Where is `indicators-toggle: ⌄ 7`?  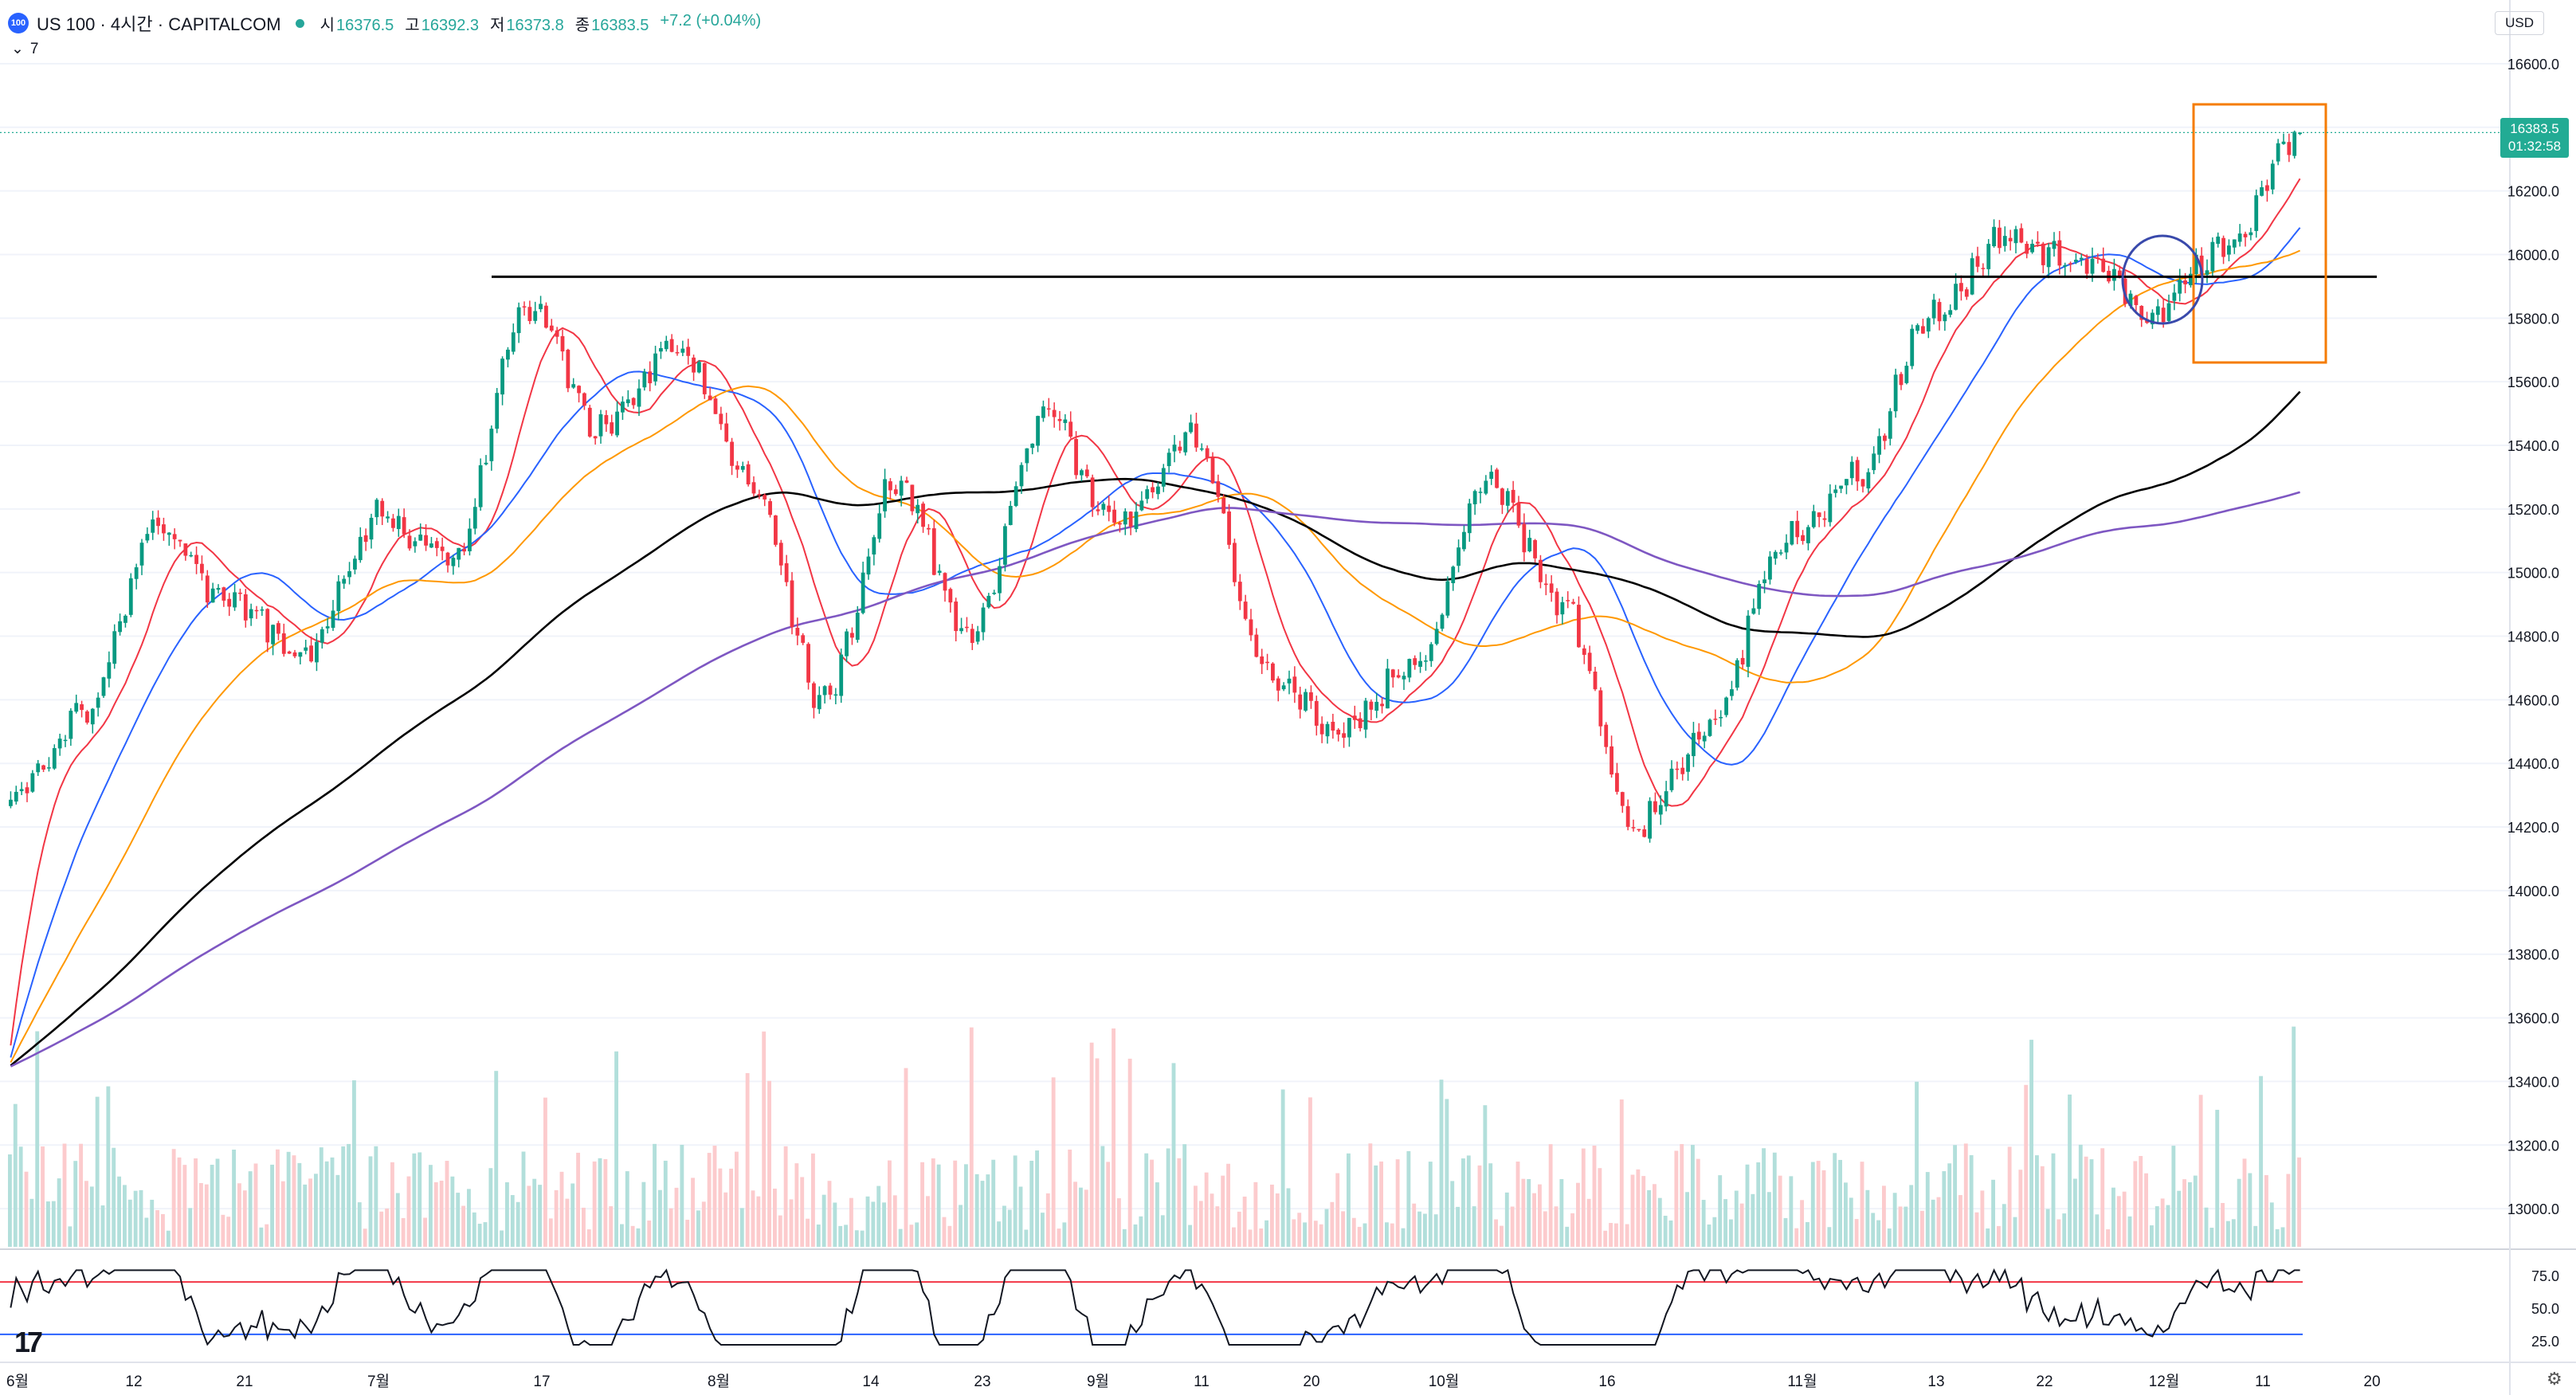 indicators-toggle: ⌄ 7 is located at coordinates (25, 49).